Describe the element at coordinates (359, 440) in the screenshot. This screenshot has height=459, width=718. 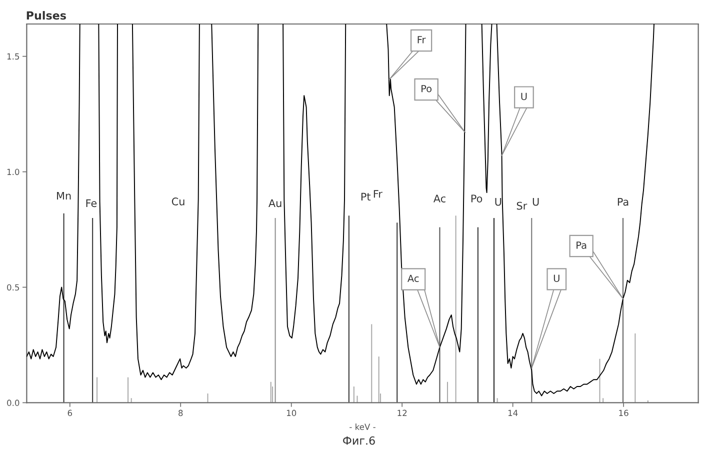
I see `text: Фиг.6` at that location.